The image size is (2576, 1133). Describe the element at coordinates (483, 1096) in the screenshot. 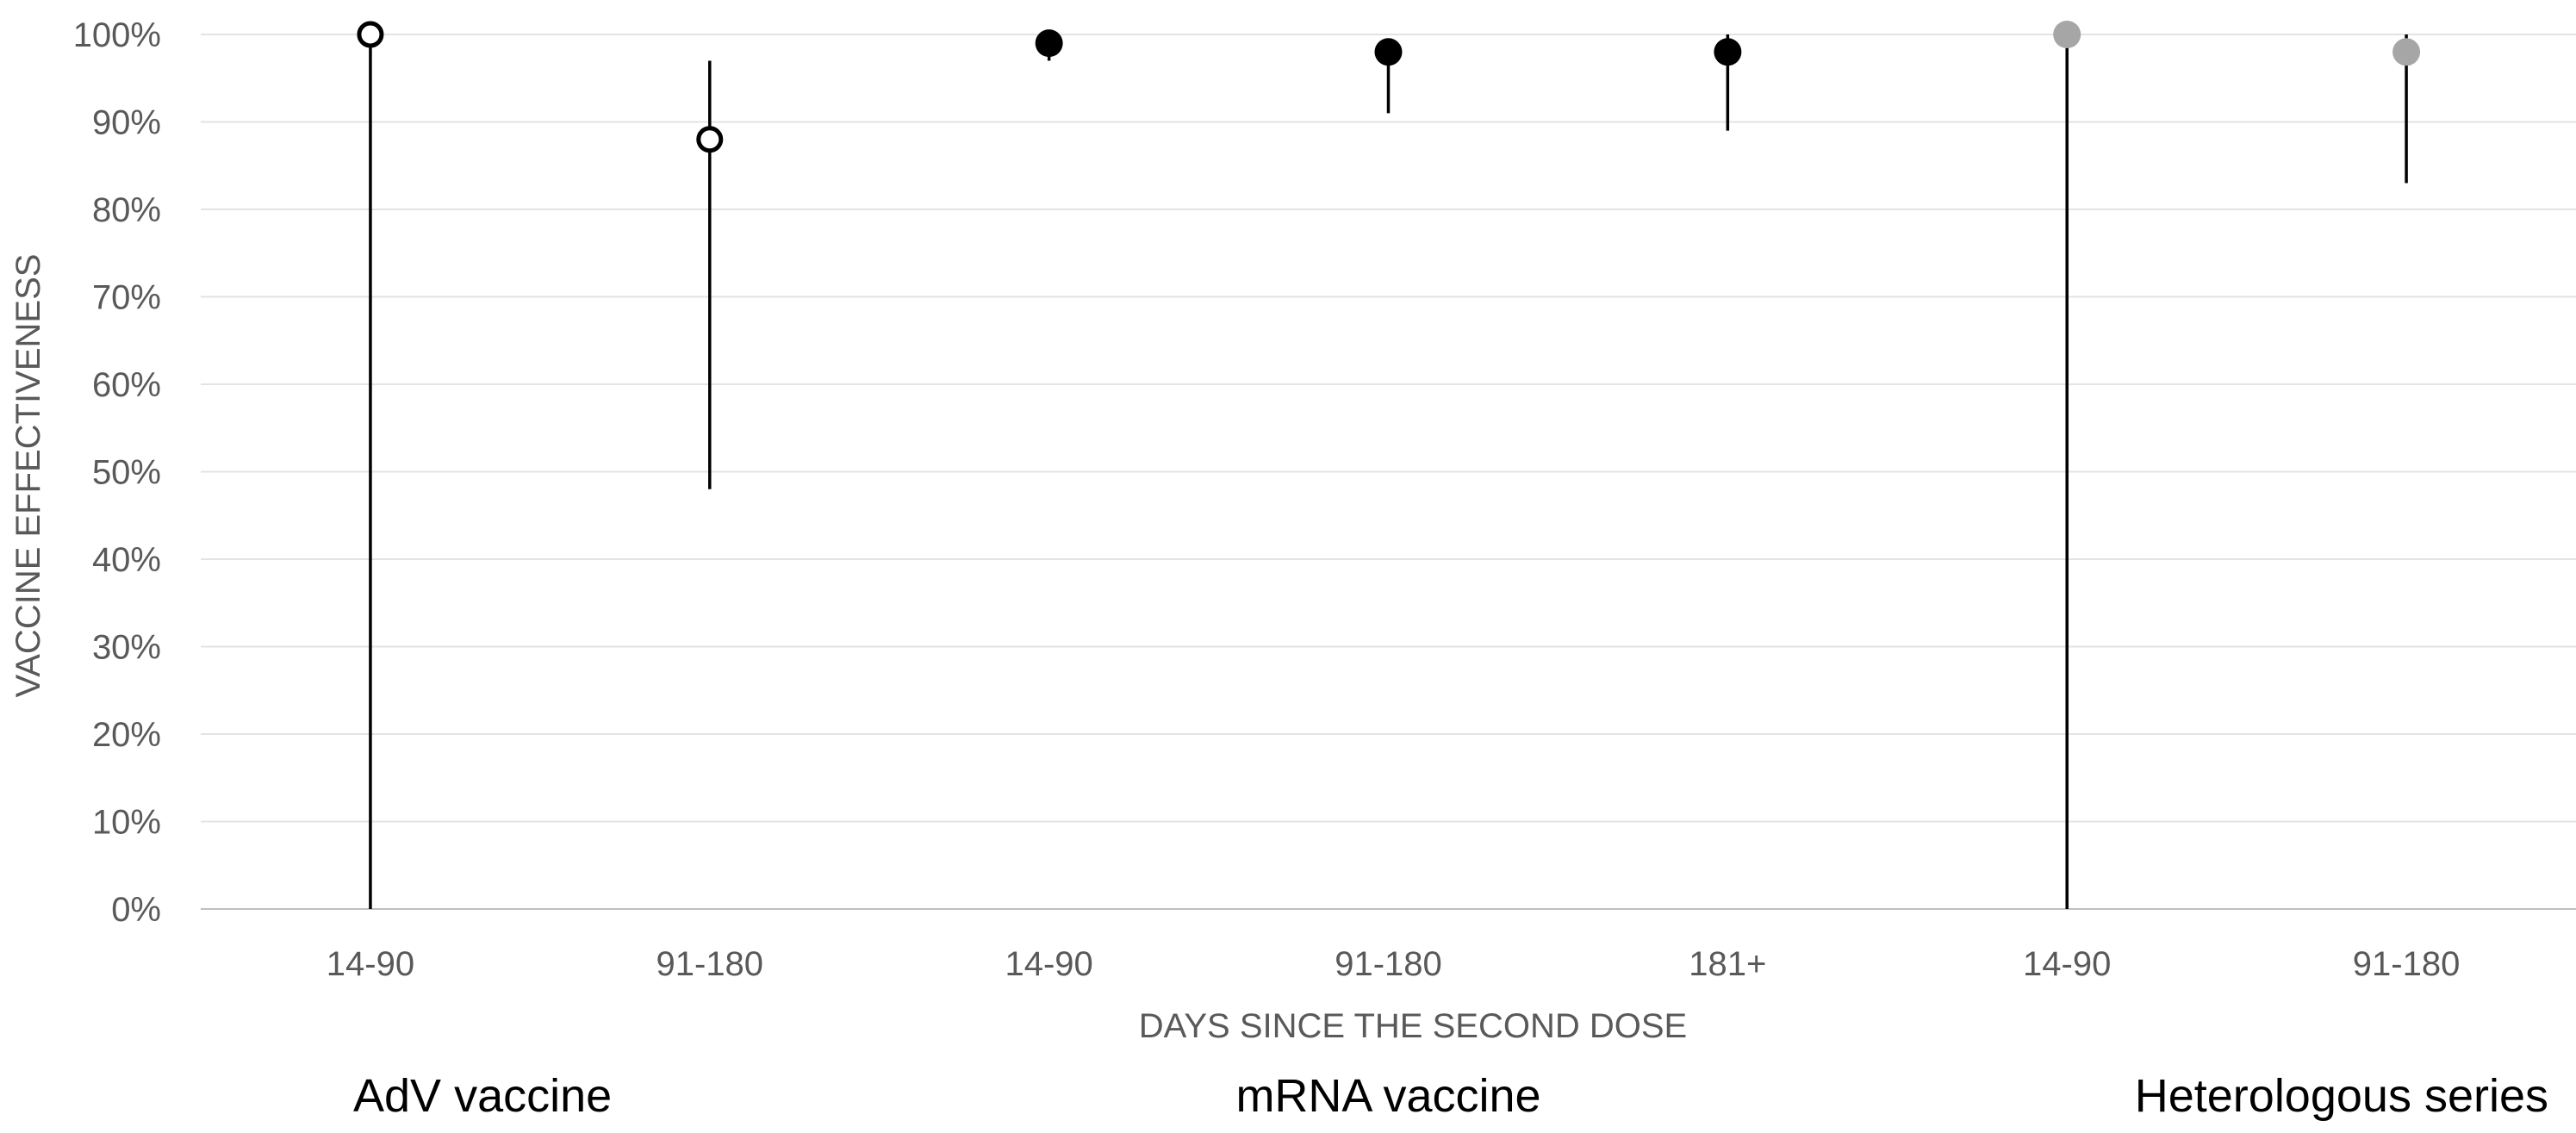

I see `group-label: AdV vaccine` at that location.